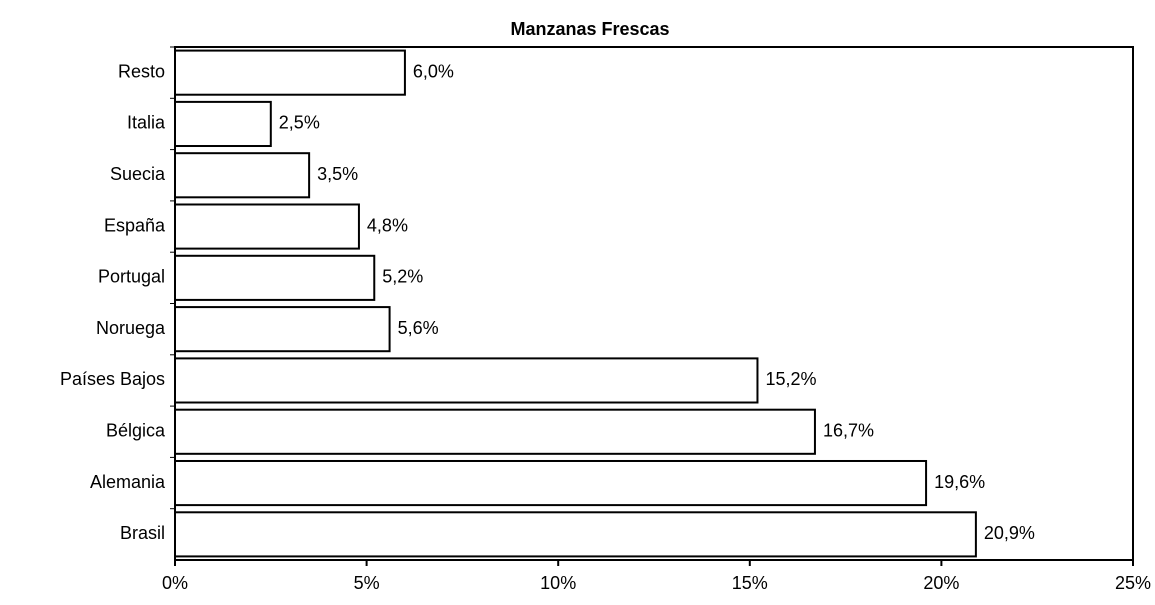  Describe the element at coordinates (941, 583) in the screenshot. I see `x-tick-label: 20%` at that location.